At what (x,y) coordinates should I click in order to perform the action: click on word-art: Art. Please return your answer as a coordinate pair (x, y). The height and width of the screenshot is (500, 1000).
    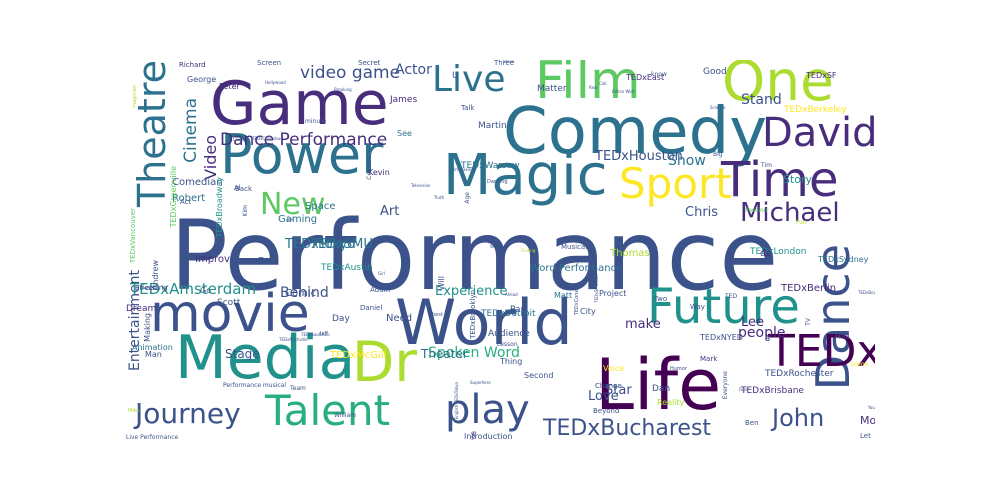
    Looking at the image, I should click on (390, 211).